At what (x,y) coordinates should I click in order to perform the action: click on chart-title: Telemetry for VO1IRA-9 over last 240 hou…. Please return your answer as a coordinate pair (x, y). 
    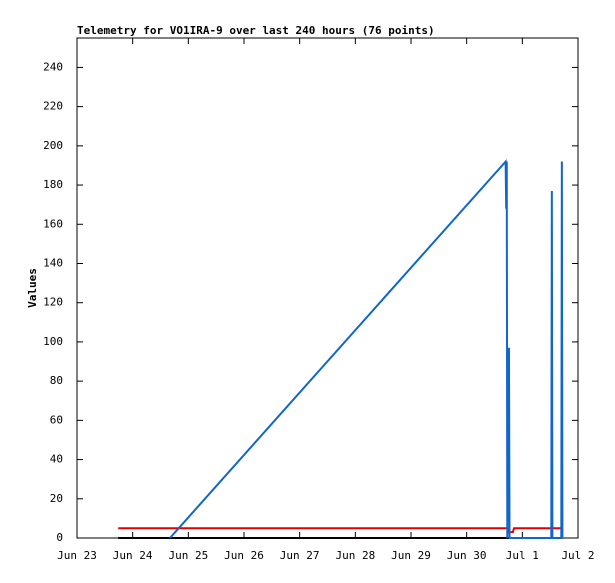
    Looking at the image, I should click on (256, 30).